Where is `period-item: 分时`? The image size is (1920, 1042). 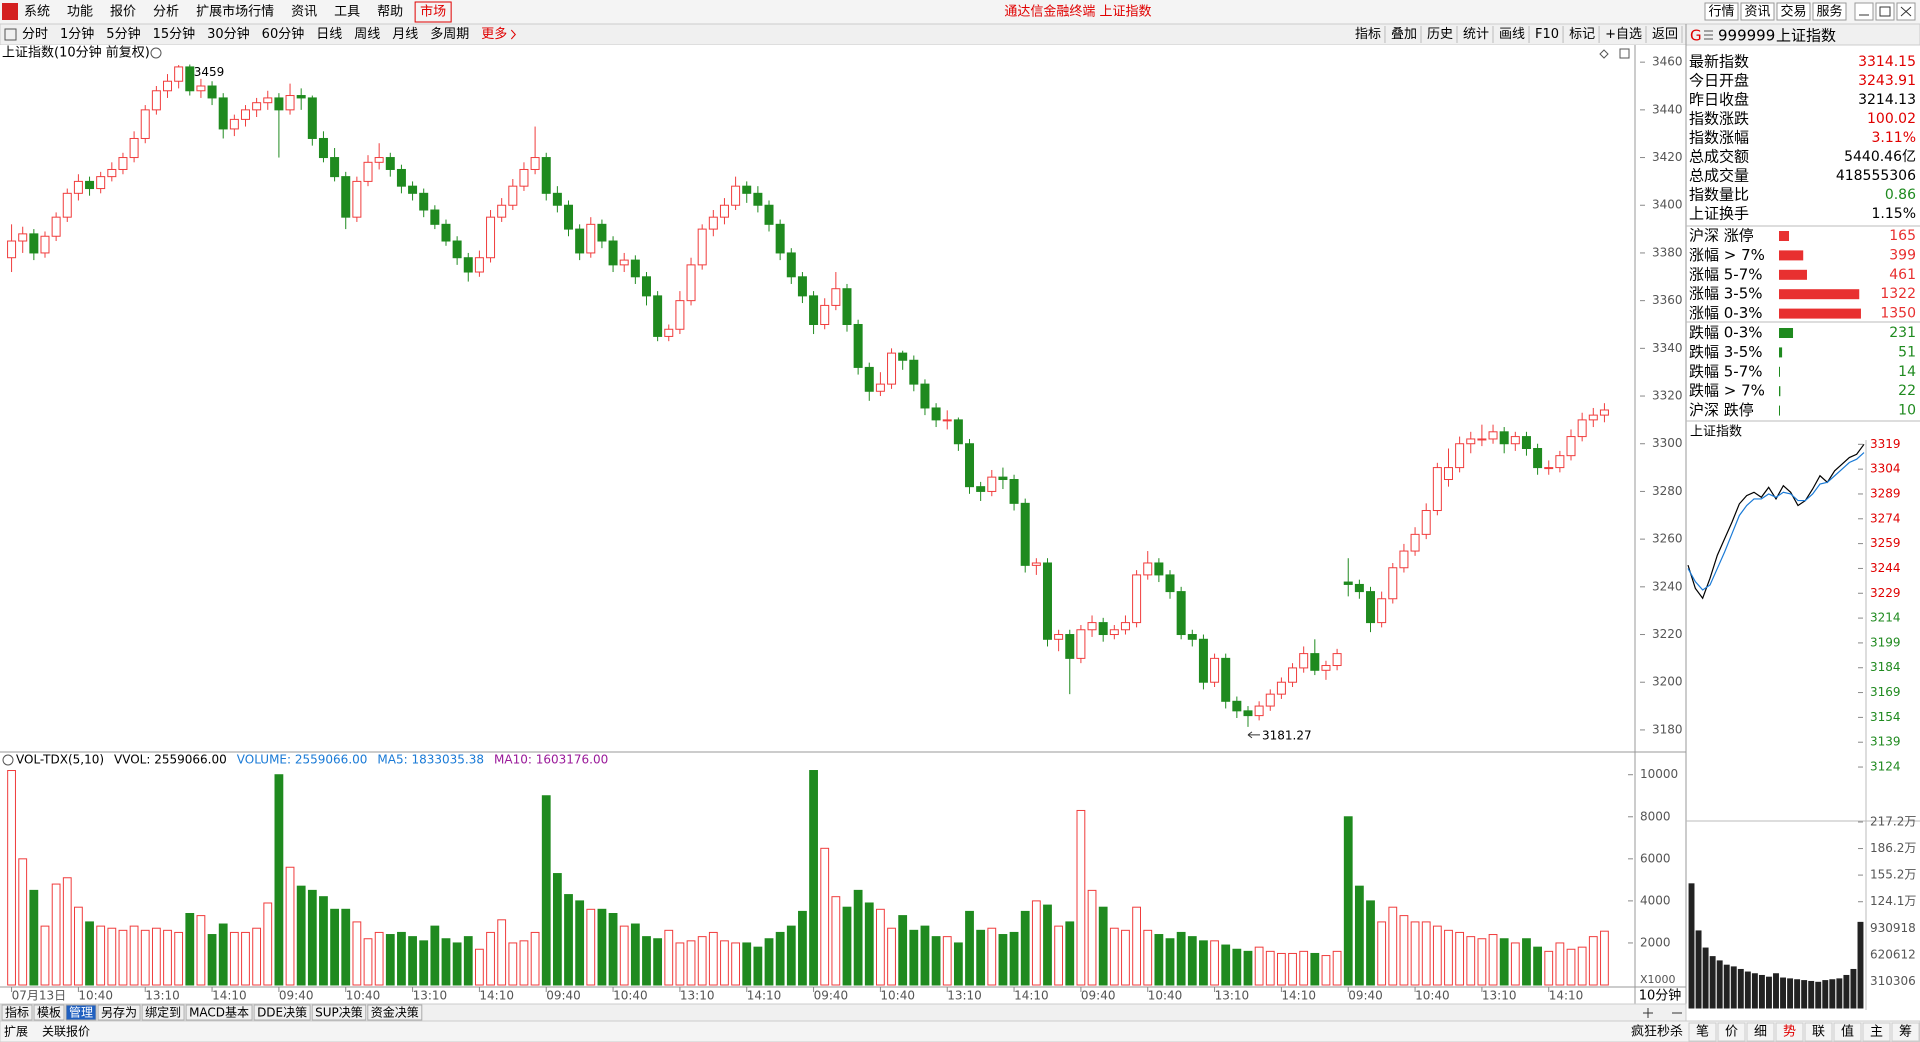
period-item: 分时 is located at coordinates (35, 34).